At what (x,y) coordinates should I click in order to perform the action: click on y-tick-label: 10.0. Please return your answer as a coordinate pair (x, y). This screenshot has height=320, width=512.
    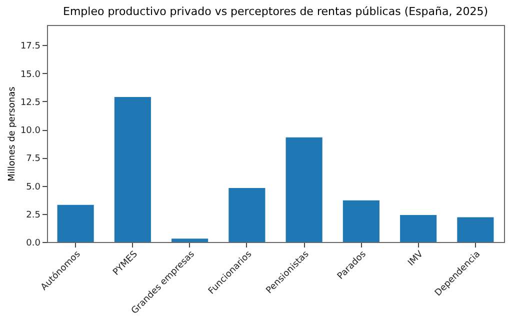
    Looking at the image, I should click on (30, 131).